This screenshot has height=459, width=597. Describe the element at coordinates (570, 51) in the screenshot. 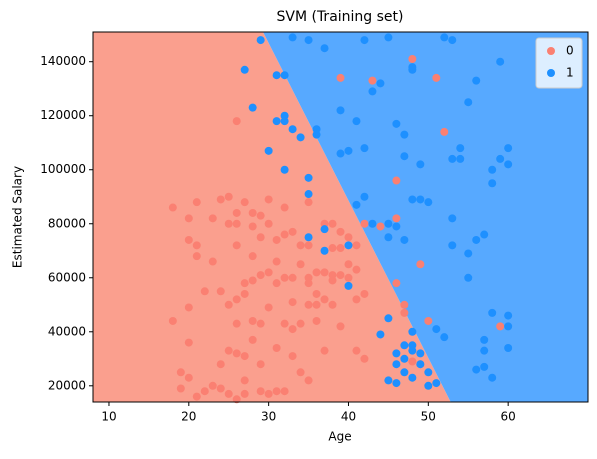

I see `legend-label: 0` at that location.